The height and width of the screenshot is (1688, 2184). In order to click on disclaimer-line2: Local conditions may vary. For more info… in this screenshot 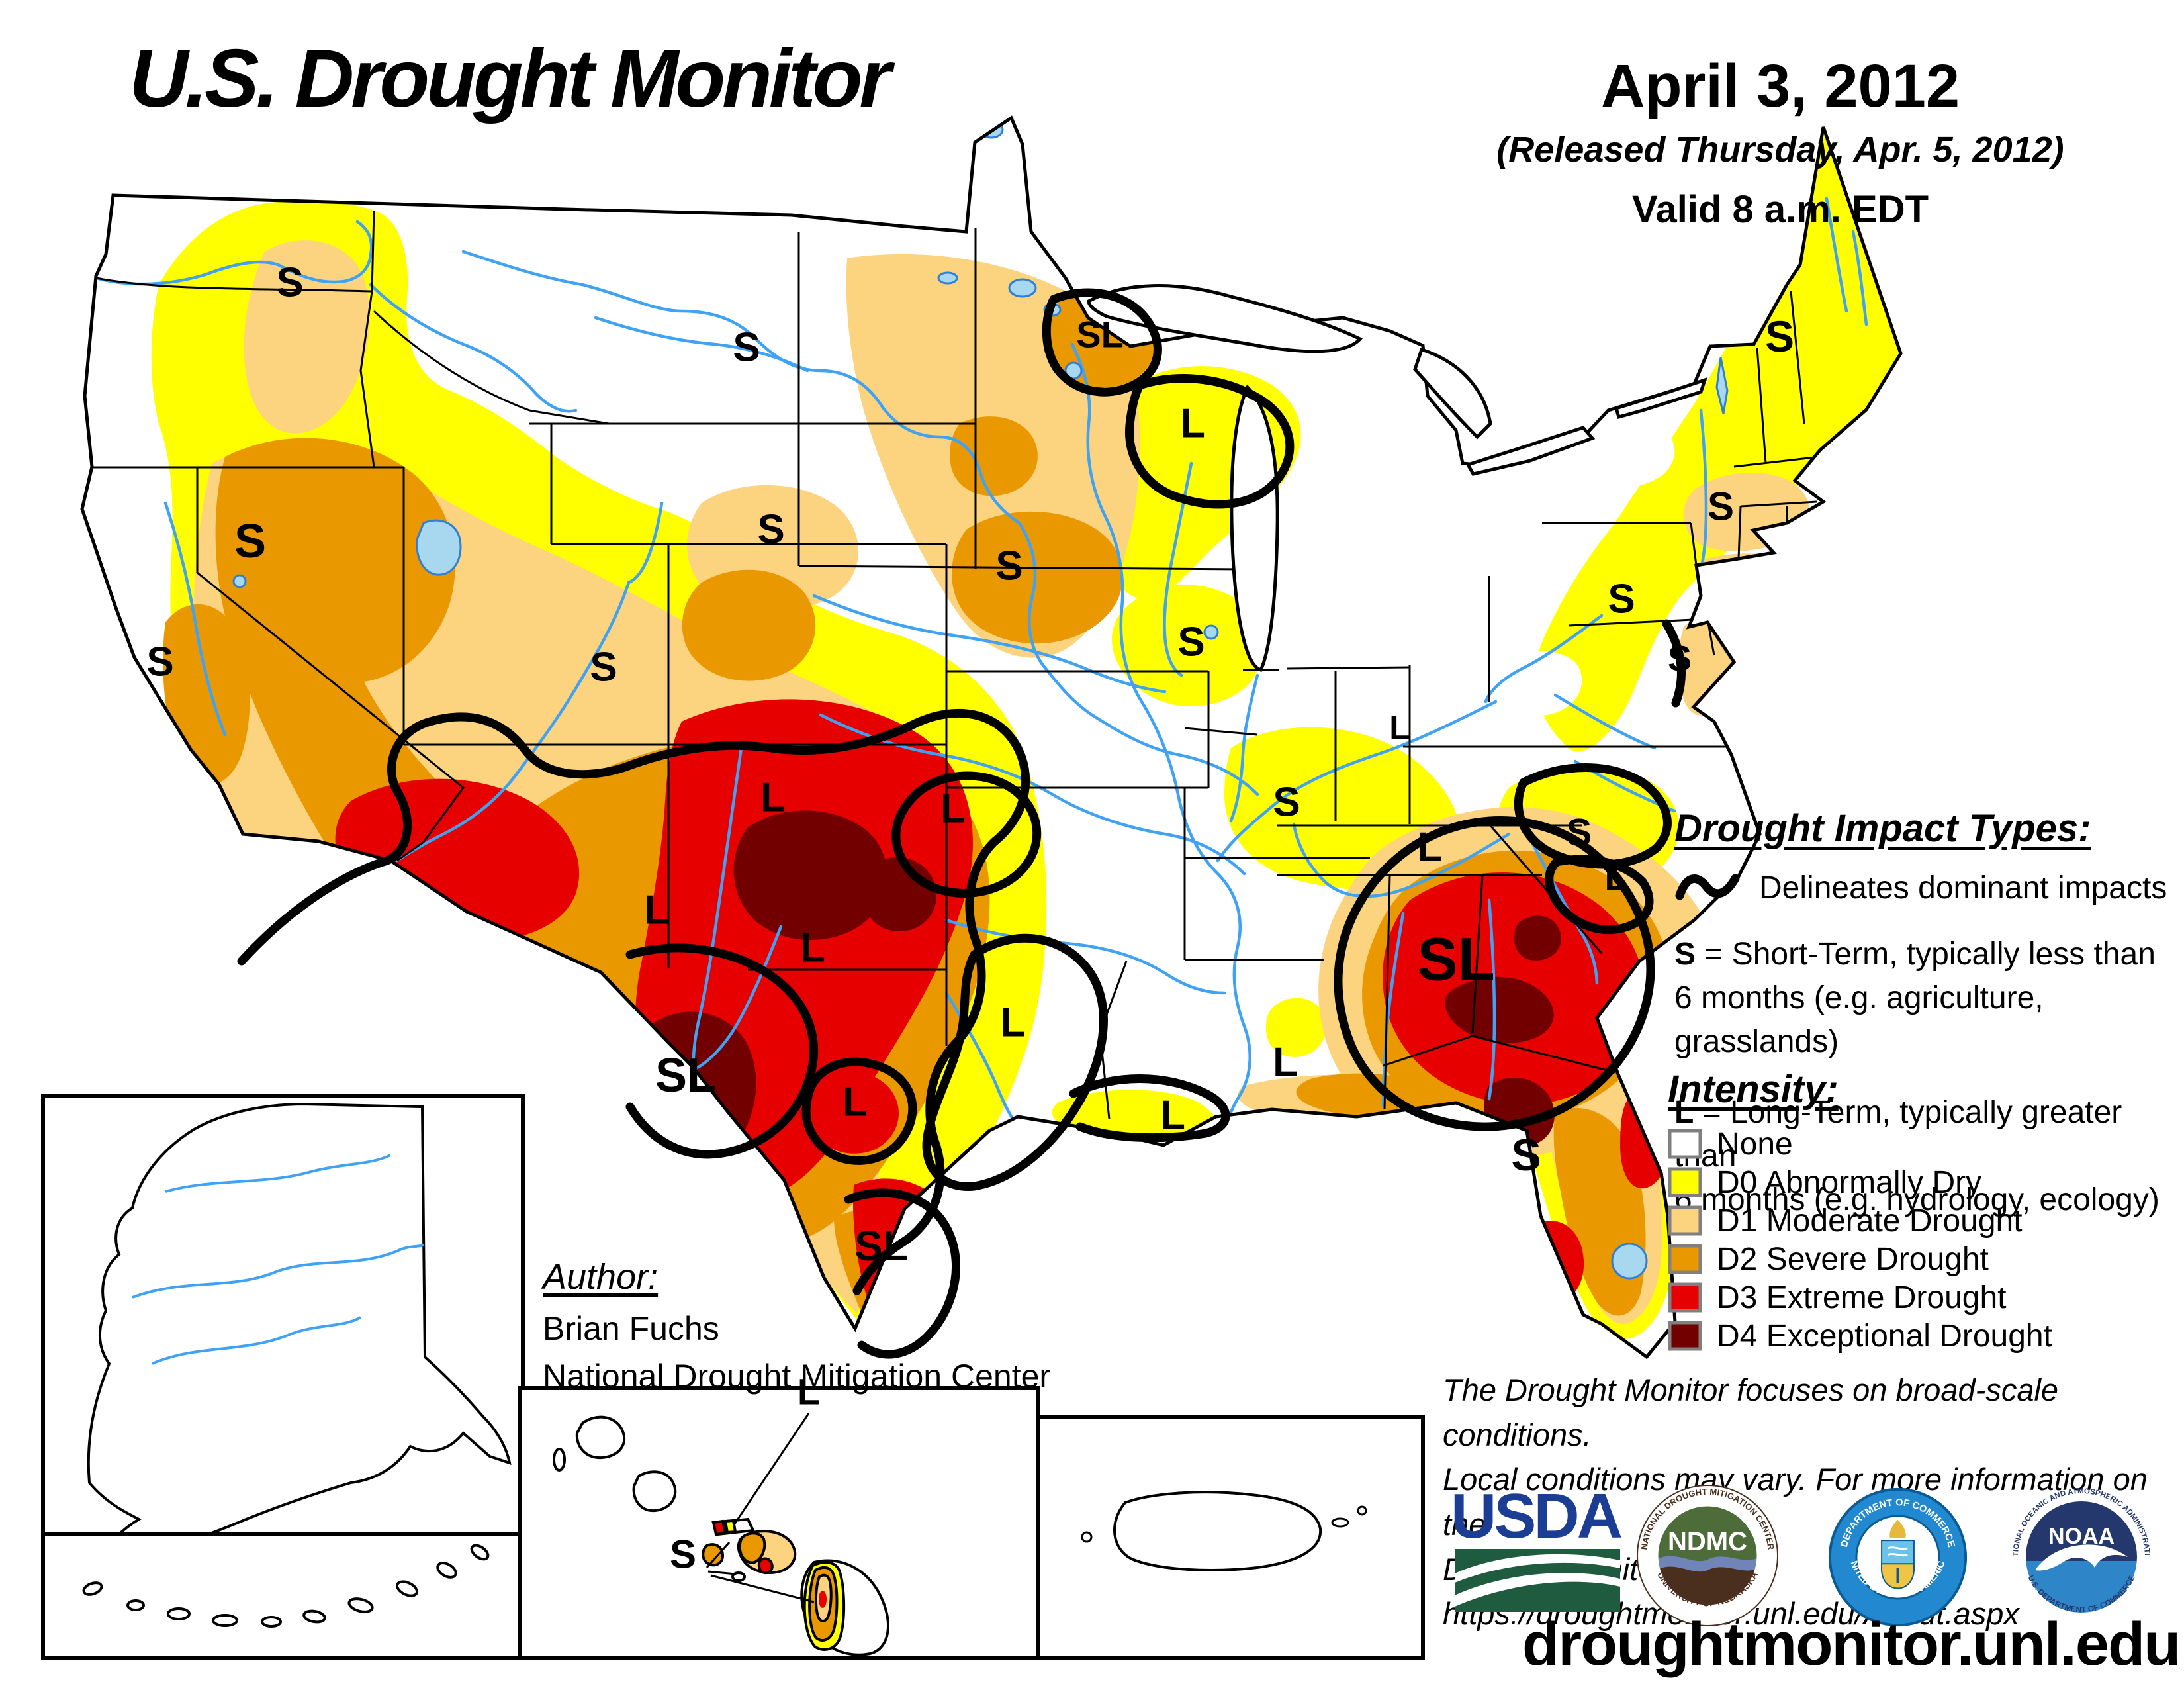, I will do `click(1795, 1502)`.